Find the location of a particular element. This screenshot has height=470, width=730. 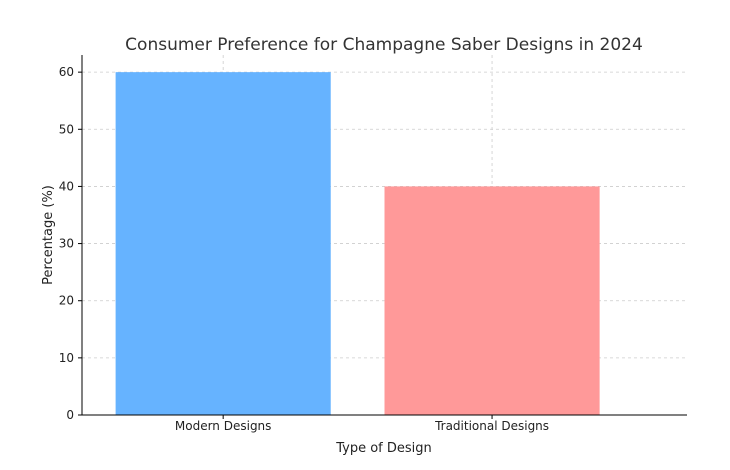

y-tick-label: 30 is located at coordinates (66, 244).